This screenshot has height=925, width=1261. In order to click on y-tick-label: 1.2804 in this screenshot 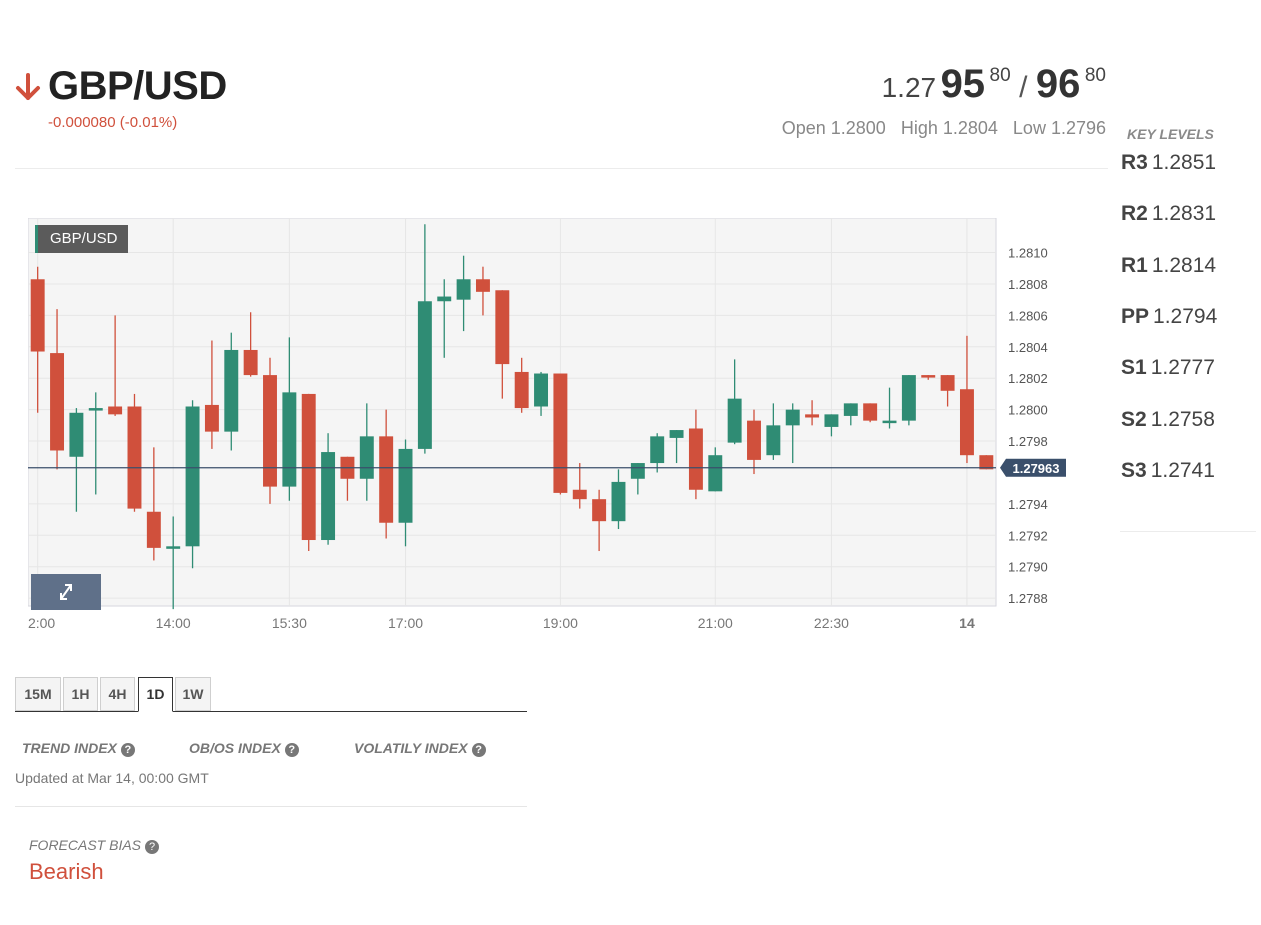, I will do `click(1028, 347)`.